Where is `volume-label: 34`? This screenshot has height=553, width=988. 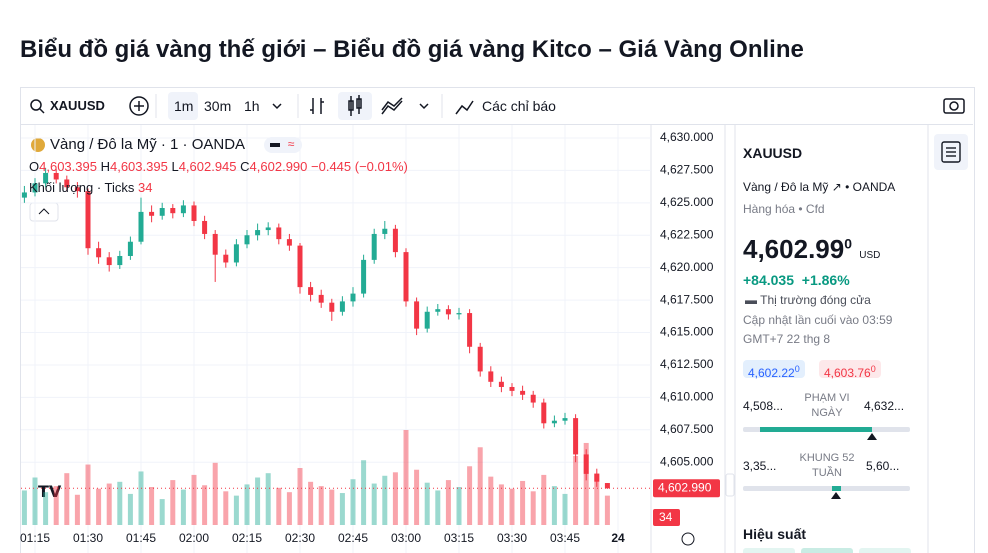
volume-label: 34 is located at coordinates (666, 517).